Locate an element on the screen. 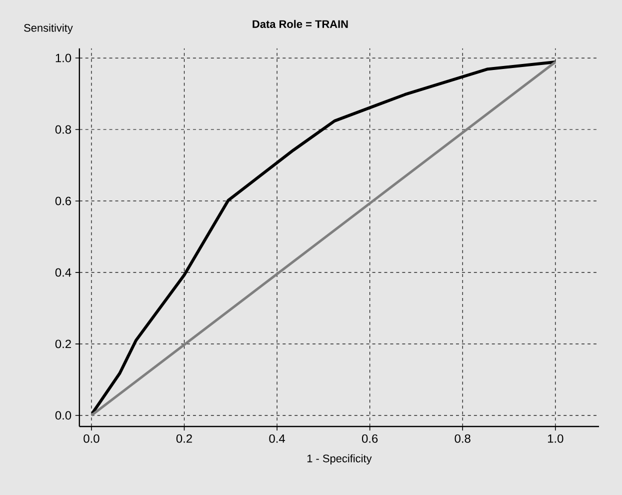  y-tick-label: 1.0 is located at coordinates (64, 58).